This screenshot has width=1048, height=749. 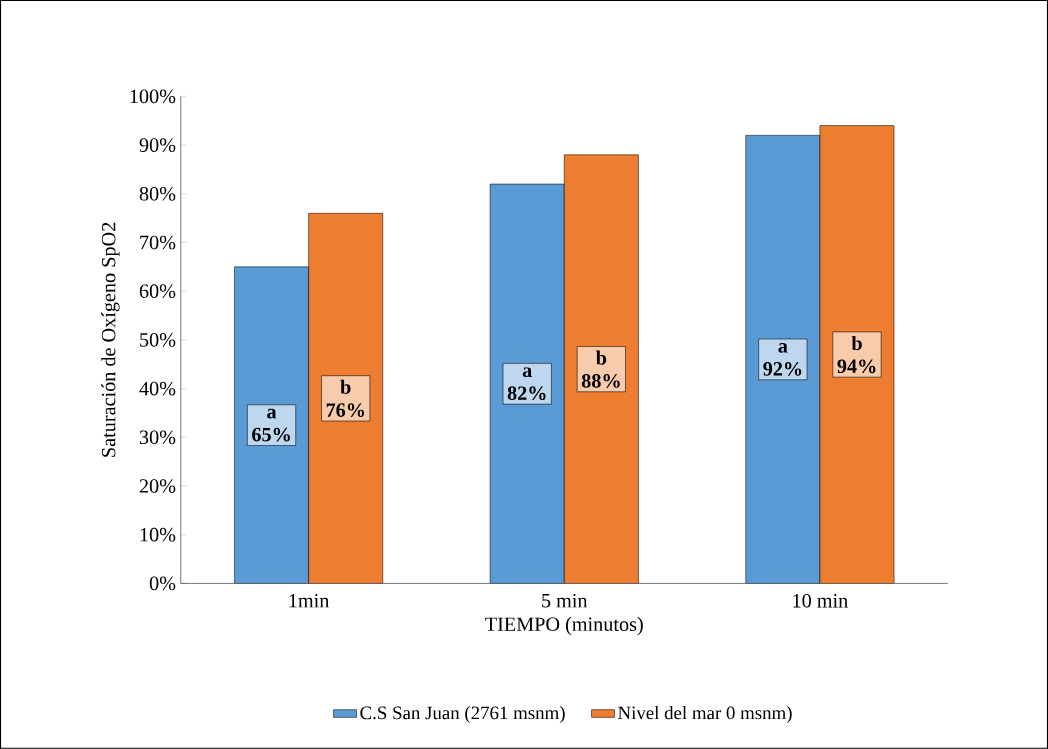 I want to click on data-label: b 88%, so click(x=600, y=369).